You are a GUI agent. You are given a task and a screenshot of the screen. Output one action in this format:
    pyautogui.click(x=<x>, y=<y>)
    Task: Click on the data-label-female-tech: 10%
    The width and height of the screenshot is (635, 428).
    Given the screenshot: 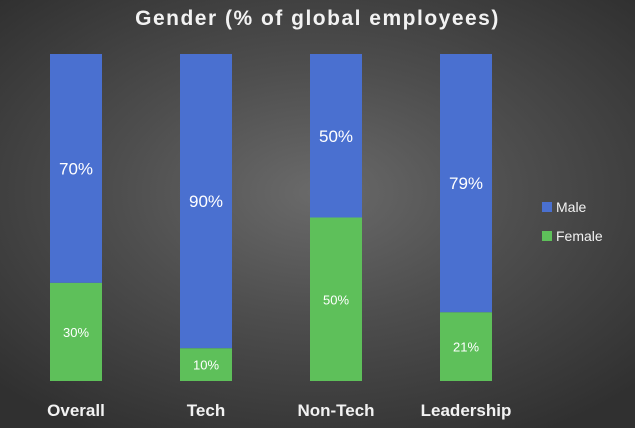 What is the action you would take?
    pyautogui.click(x=206, y=365)
    